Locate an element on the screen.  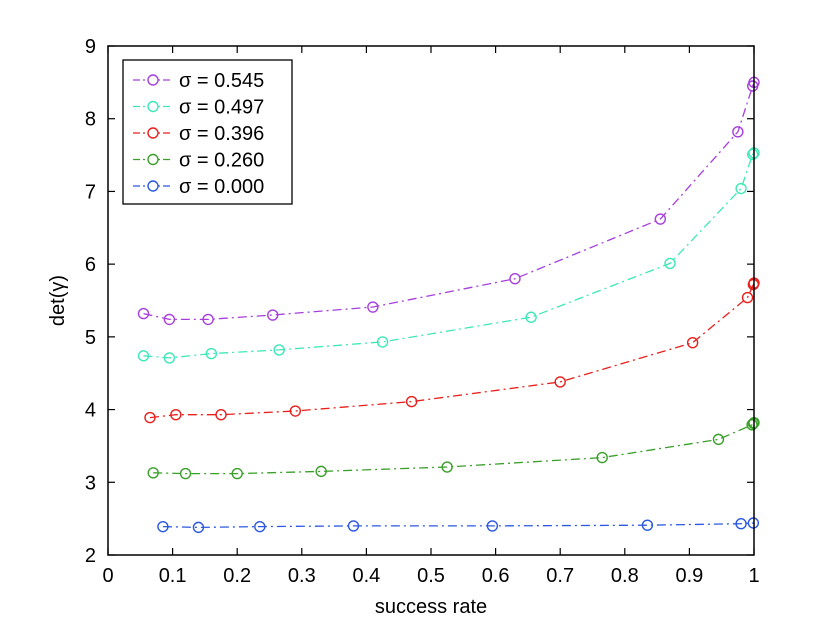
legend-item: σ = 0.000 is located at coordinates (198, 187).